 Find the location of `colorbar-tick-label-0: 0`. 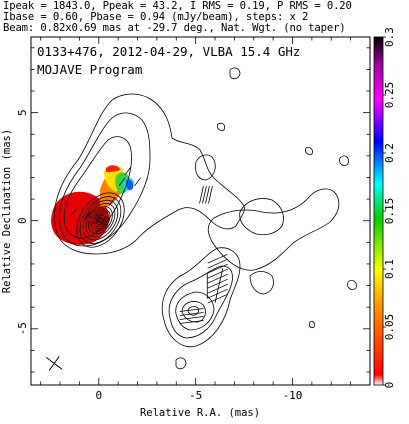

colorbar-tick-label-0: 0 is located at coordinates (389, 385).